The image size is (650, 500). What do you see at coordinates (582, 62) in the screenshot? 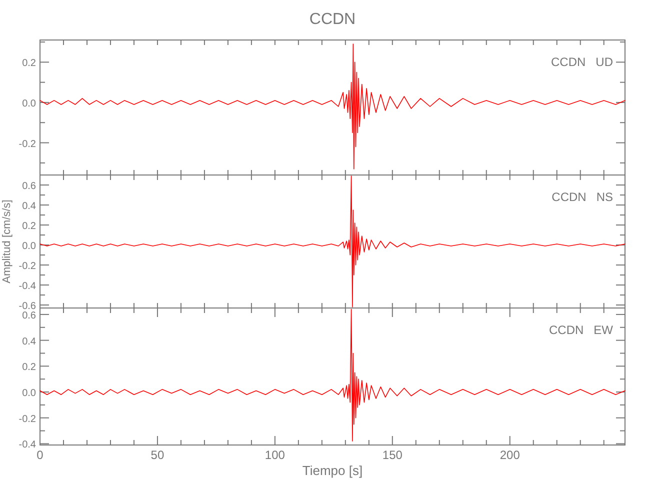
I see `annotation: CCDN UD` at bounding box center [582, 62].